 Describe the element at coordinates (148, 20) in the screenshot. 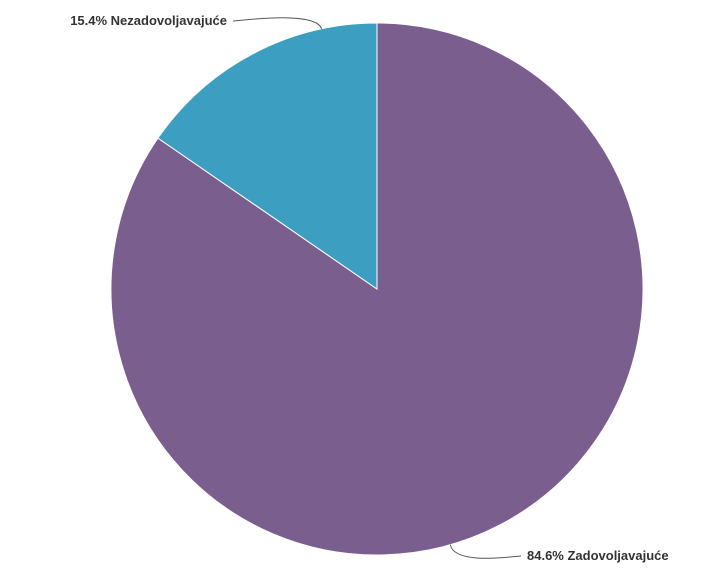

I see `slice-label-nezadovoljavajuce: 15.4% Nezadovoljavajuće` at that location.